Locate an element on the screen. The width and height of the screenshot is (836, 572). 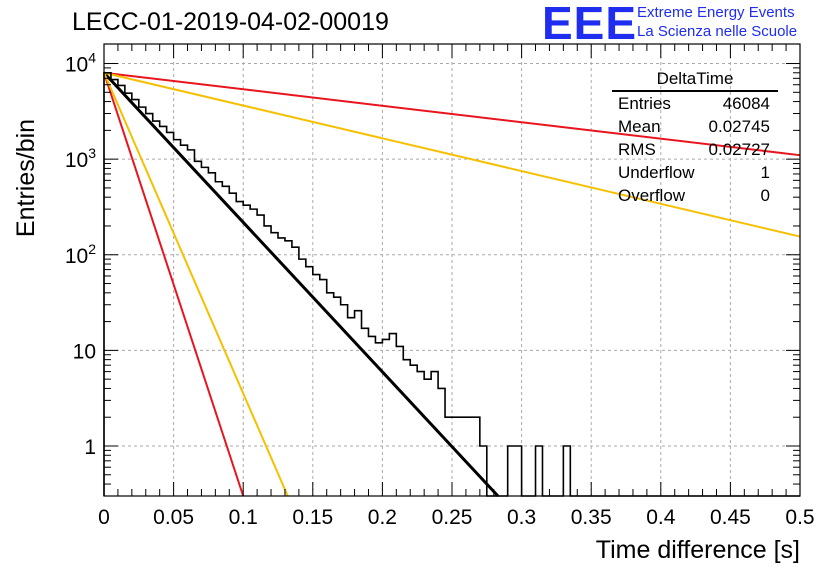
stats-row-entries: Entries 46084 is located at coordinates (695, 103).